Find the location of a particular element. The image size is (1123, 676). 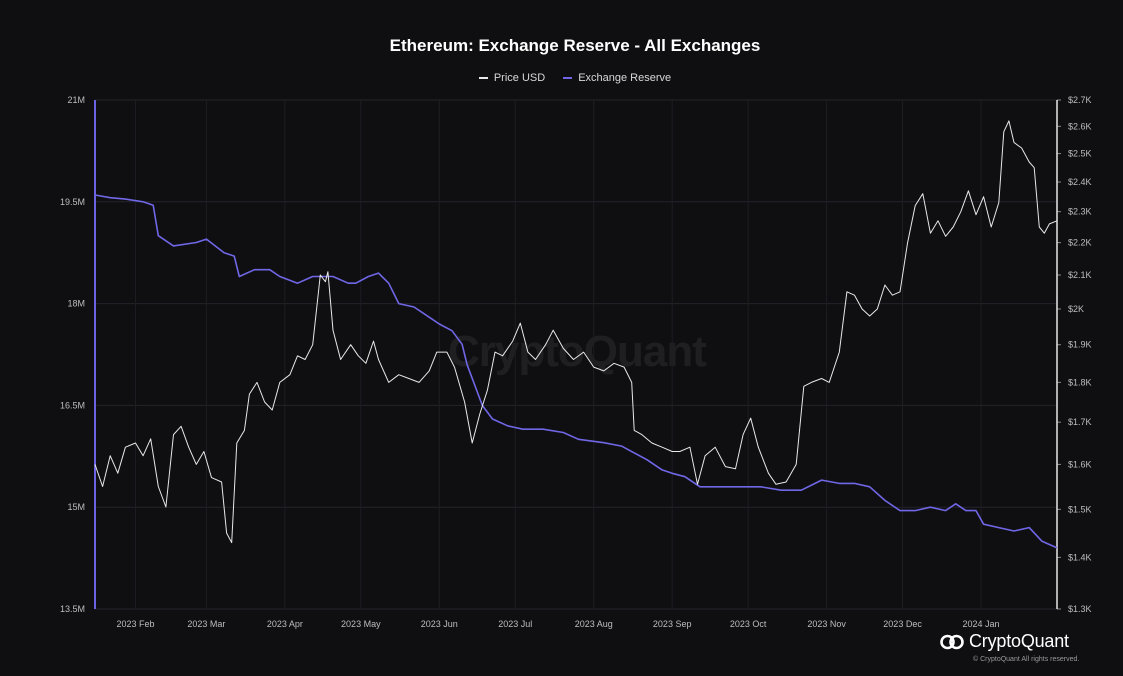

y-right-tick-label: $1.3K is located at coordinates (1080, 609).